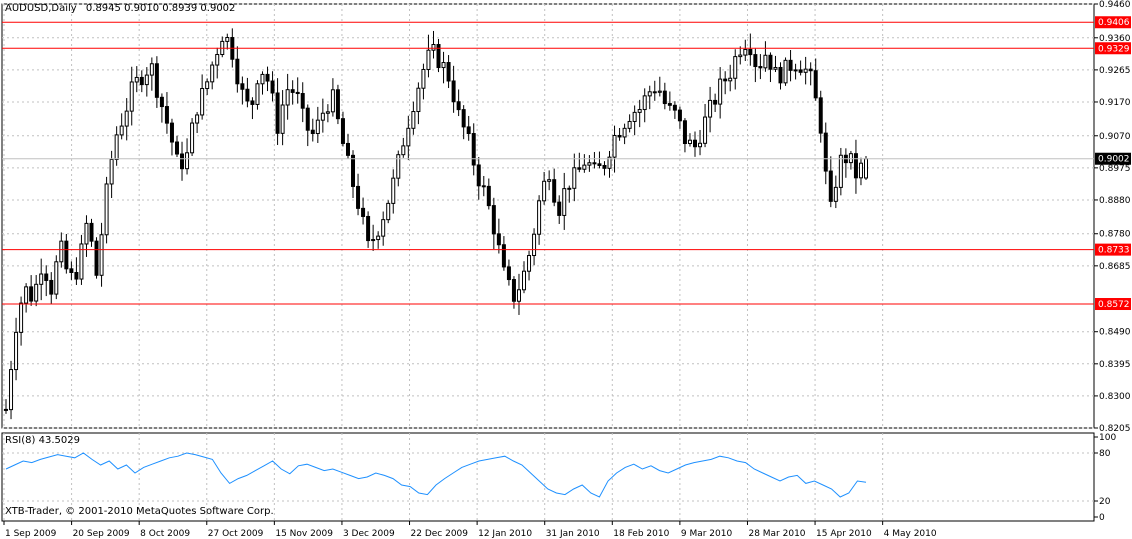  I want to click on price-tick-label: 0.8685, so click(1115, 267).